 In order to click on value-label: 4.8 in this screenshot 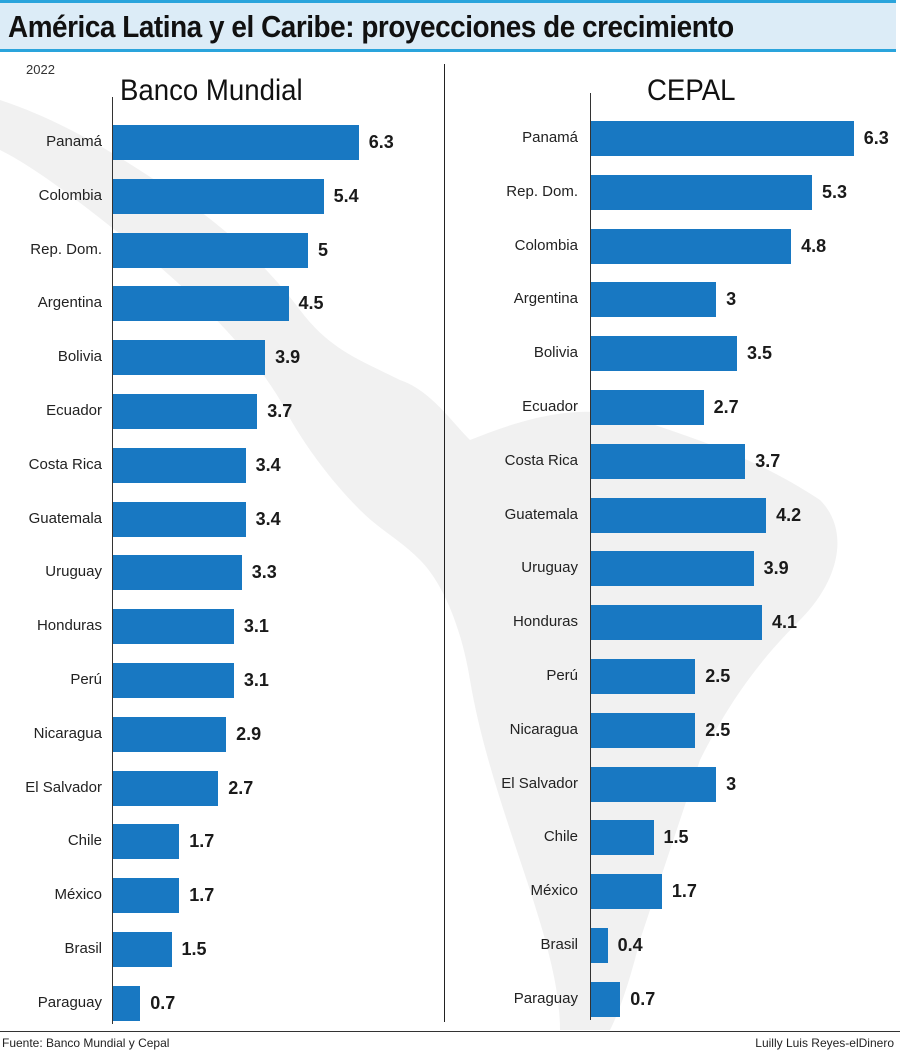, I will do `click(814, 245)`.